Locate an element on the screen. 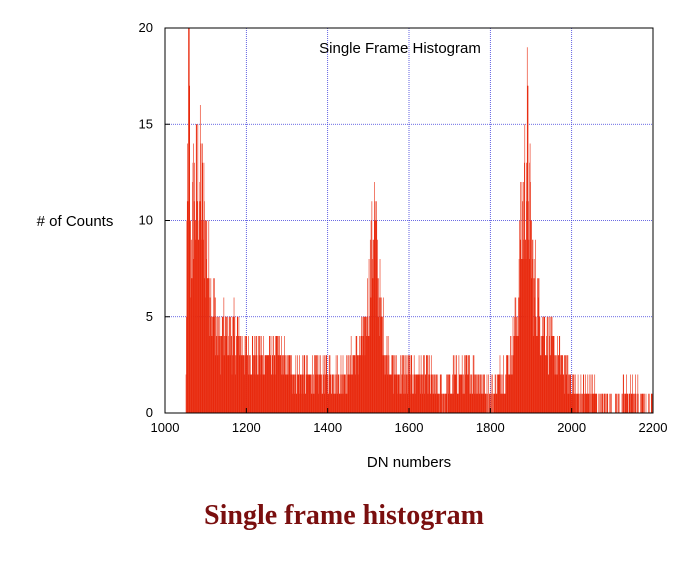 This screenshot has height=561, width=688. x-tick-label: 2200 is located at coordinates (653, 427).